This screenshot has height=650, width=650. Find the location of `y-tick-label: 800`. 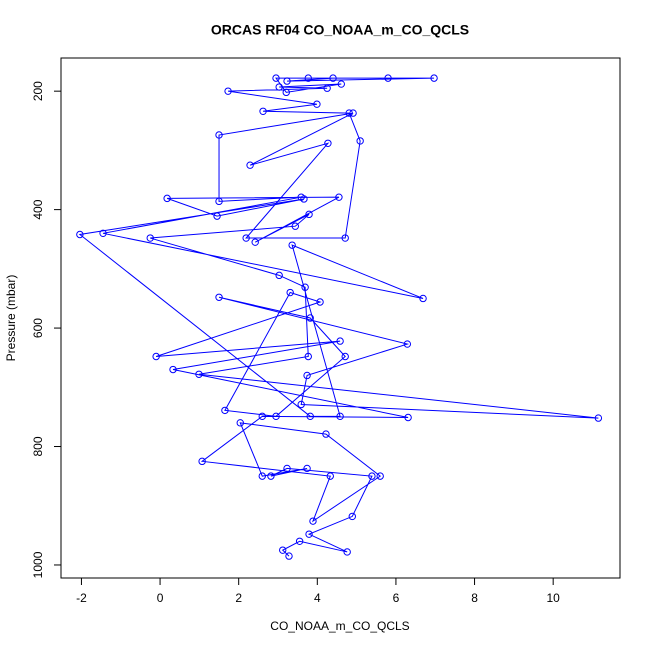

y-tick-label: 800 is located at coordinates (38, 446).